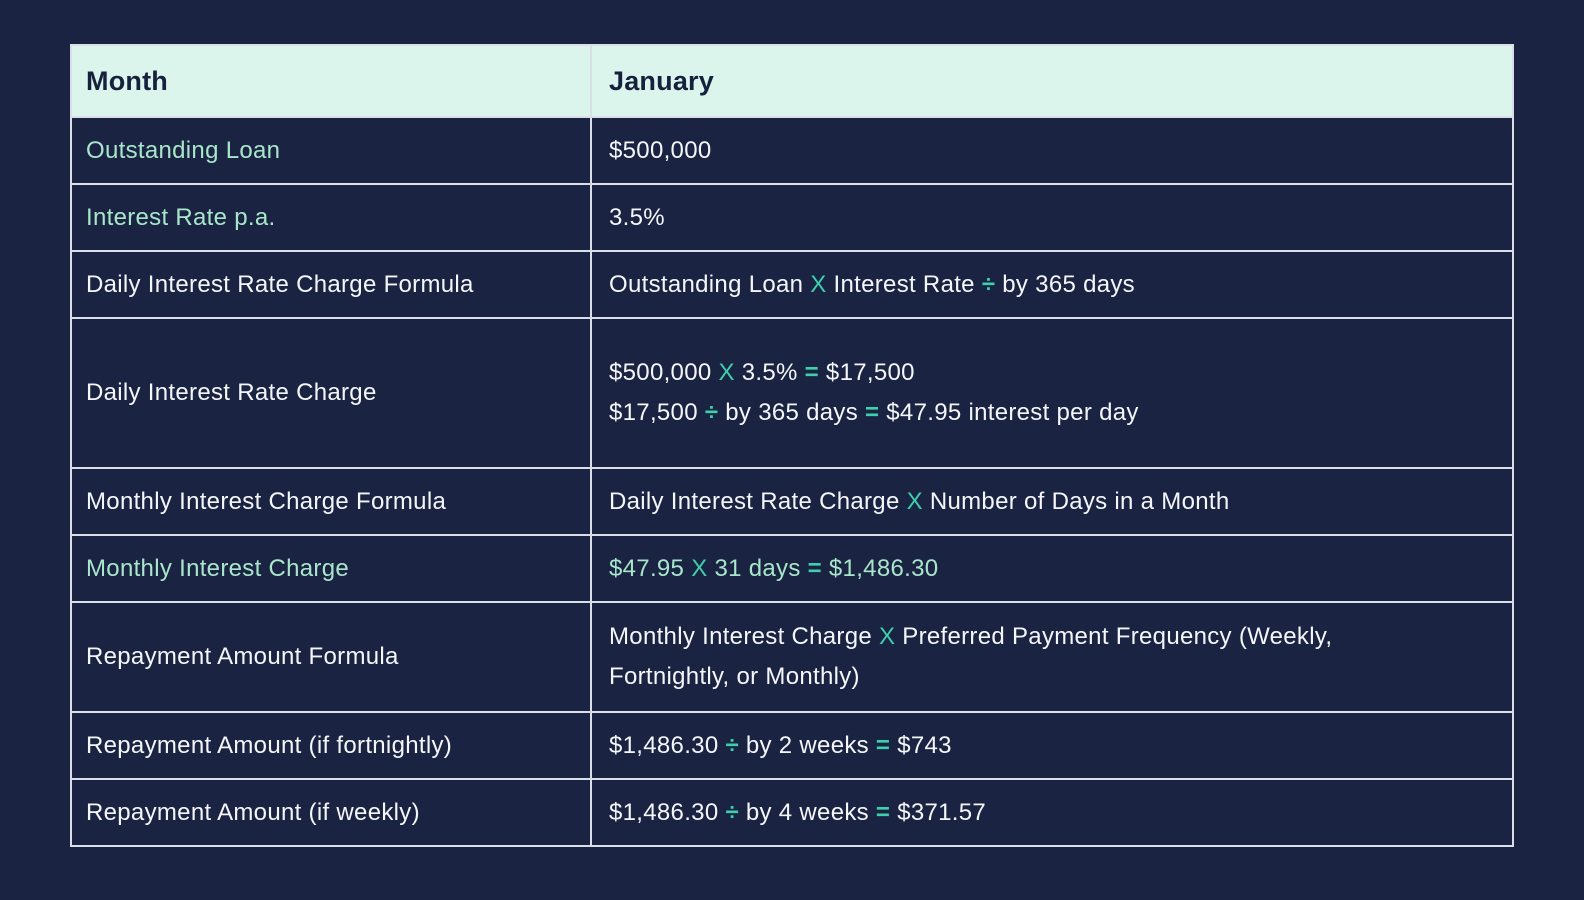  I want to click on row-value-cell: $1,486.30 ÷ by 4 weeks = $371.57, so click(1052, 812).